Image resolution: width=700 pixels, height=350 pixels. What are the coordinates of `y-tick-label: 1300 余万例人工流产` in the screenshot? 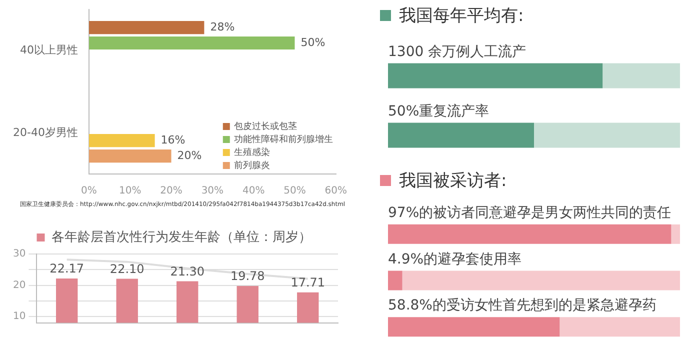 It's located at (457, 52).